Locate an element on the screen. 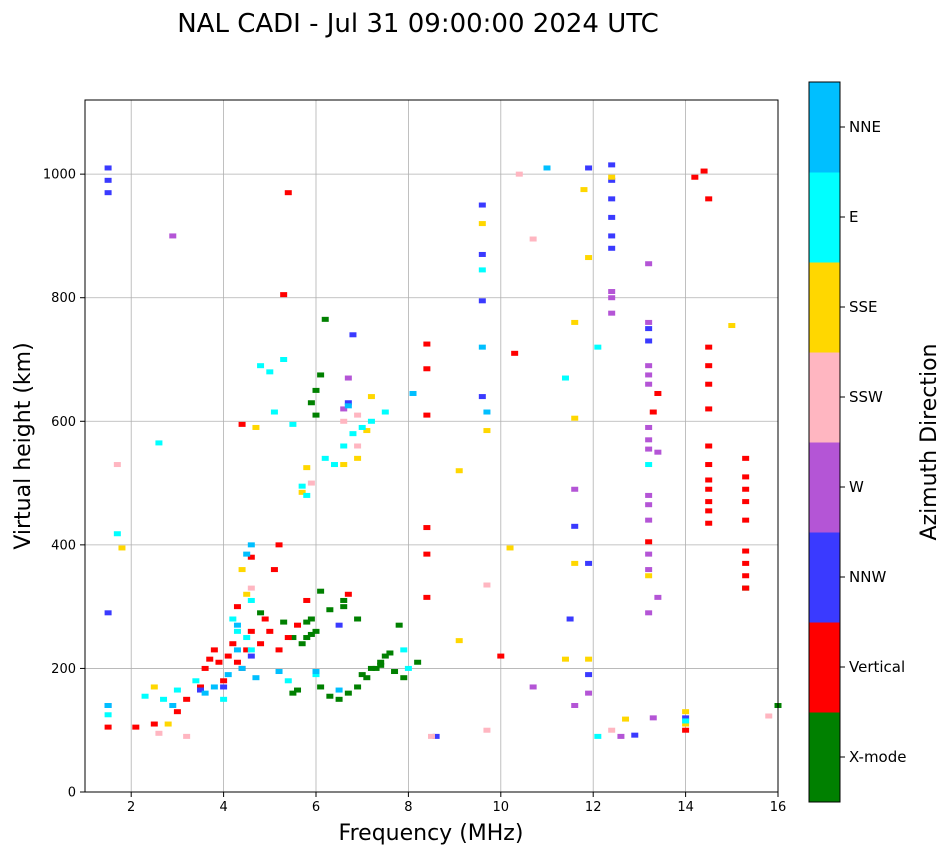 Image resolution: width=951 pixels, height=856 pixels. colorbar: X-mode Vertical NNW W SSW SSE E NNE is located at coordinates (857, 442).